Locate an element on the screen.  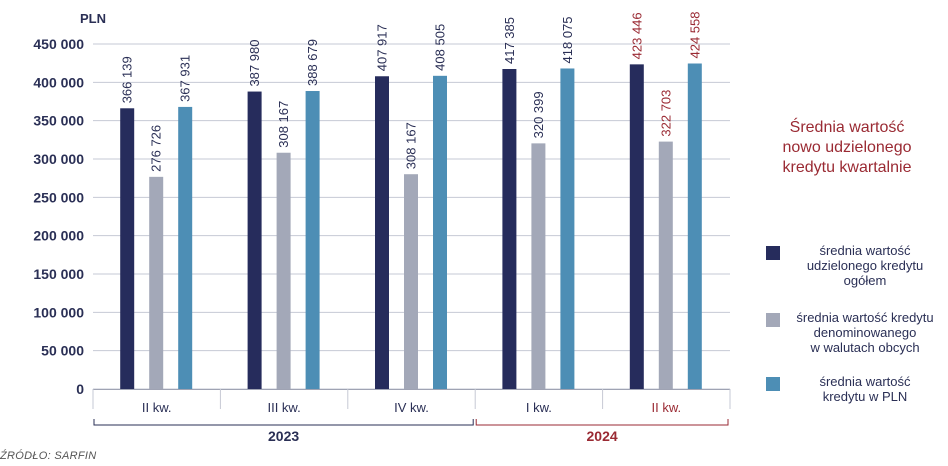
chart-title-line: kredytu kwartalnie is located at coordinates (847, 167).